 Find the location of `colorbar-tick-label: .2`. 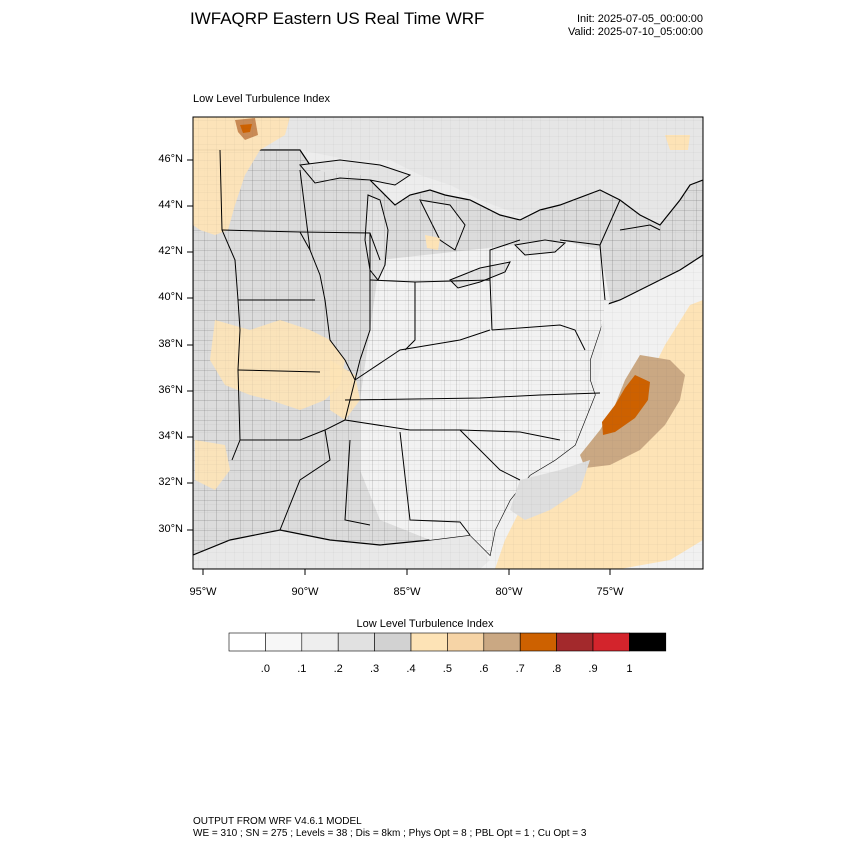

colorbar-tick-label: .2 is located at coordinates (338, 669).